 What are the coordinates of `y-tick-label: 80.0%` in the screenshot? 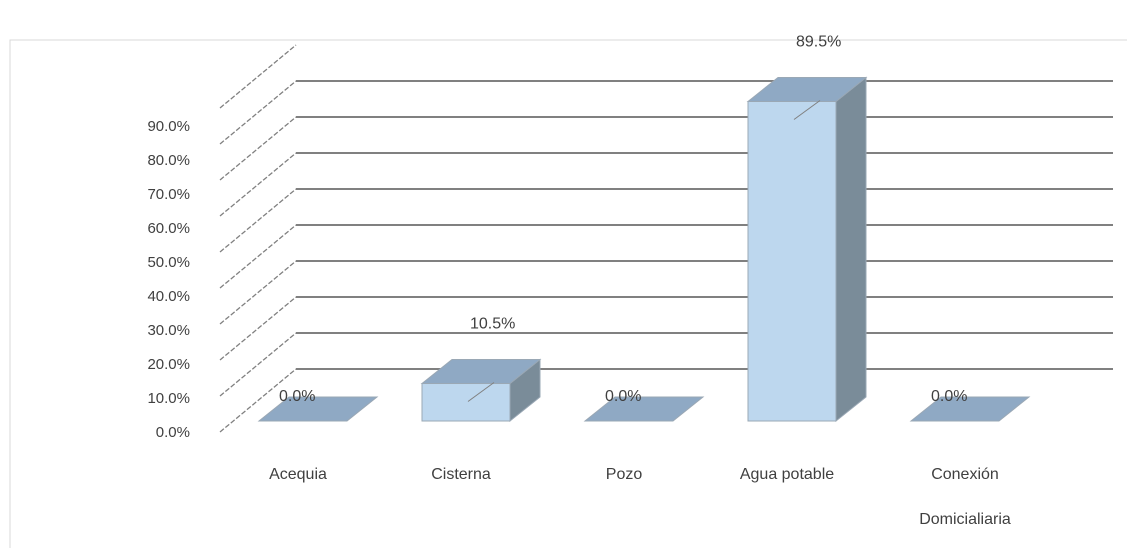 It's located at (168, 160).